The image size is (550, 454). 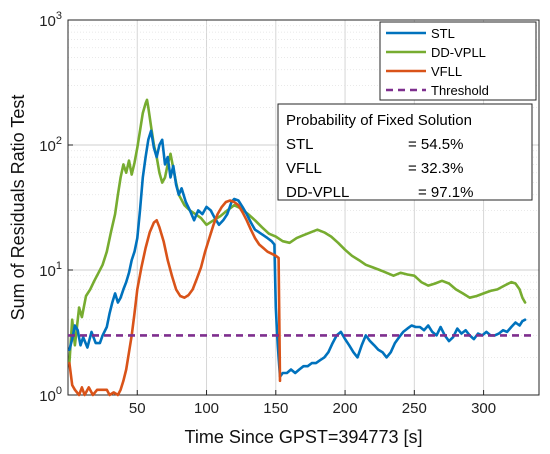 I want to click on x-tick-label: 250, so click(x=414, y=408).